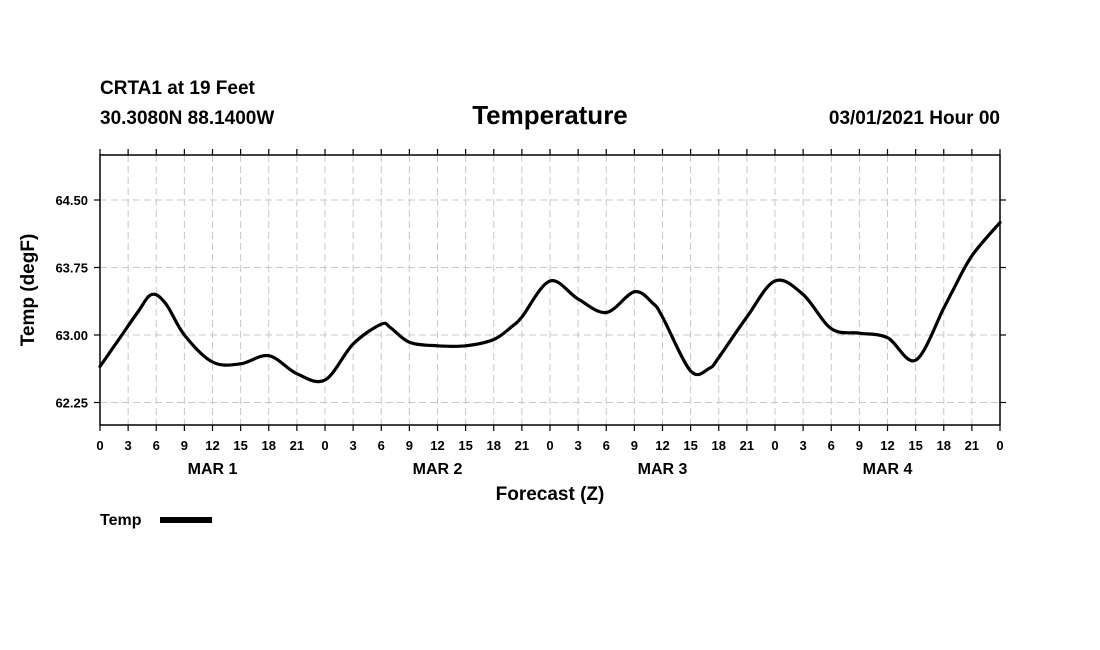 This screenshot has height=650, width=1100. What do you see at coordinates (121, 520) in the screenshot?
I see `legend-label: Temp` at bounding box center [121, 520].